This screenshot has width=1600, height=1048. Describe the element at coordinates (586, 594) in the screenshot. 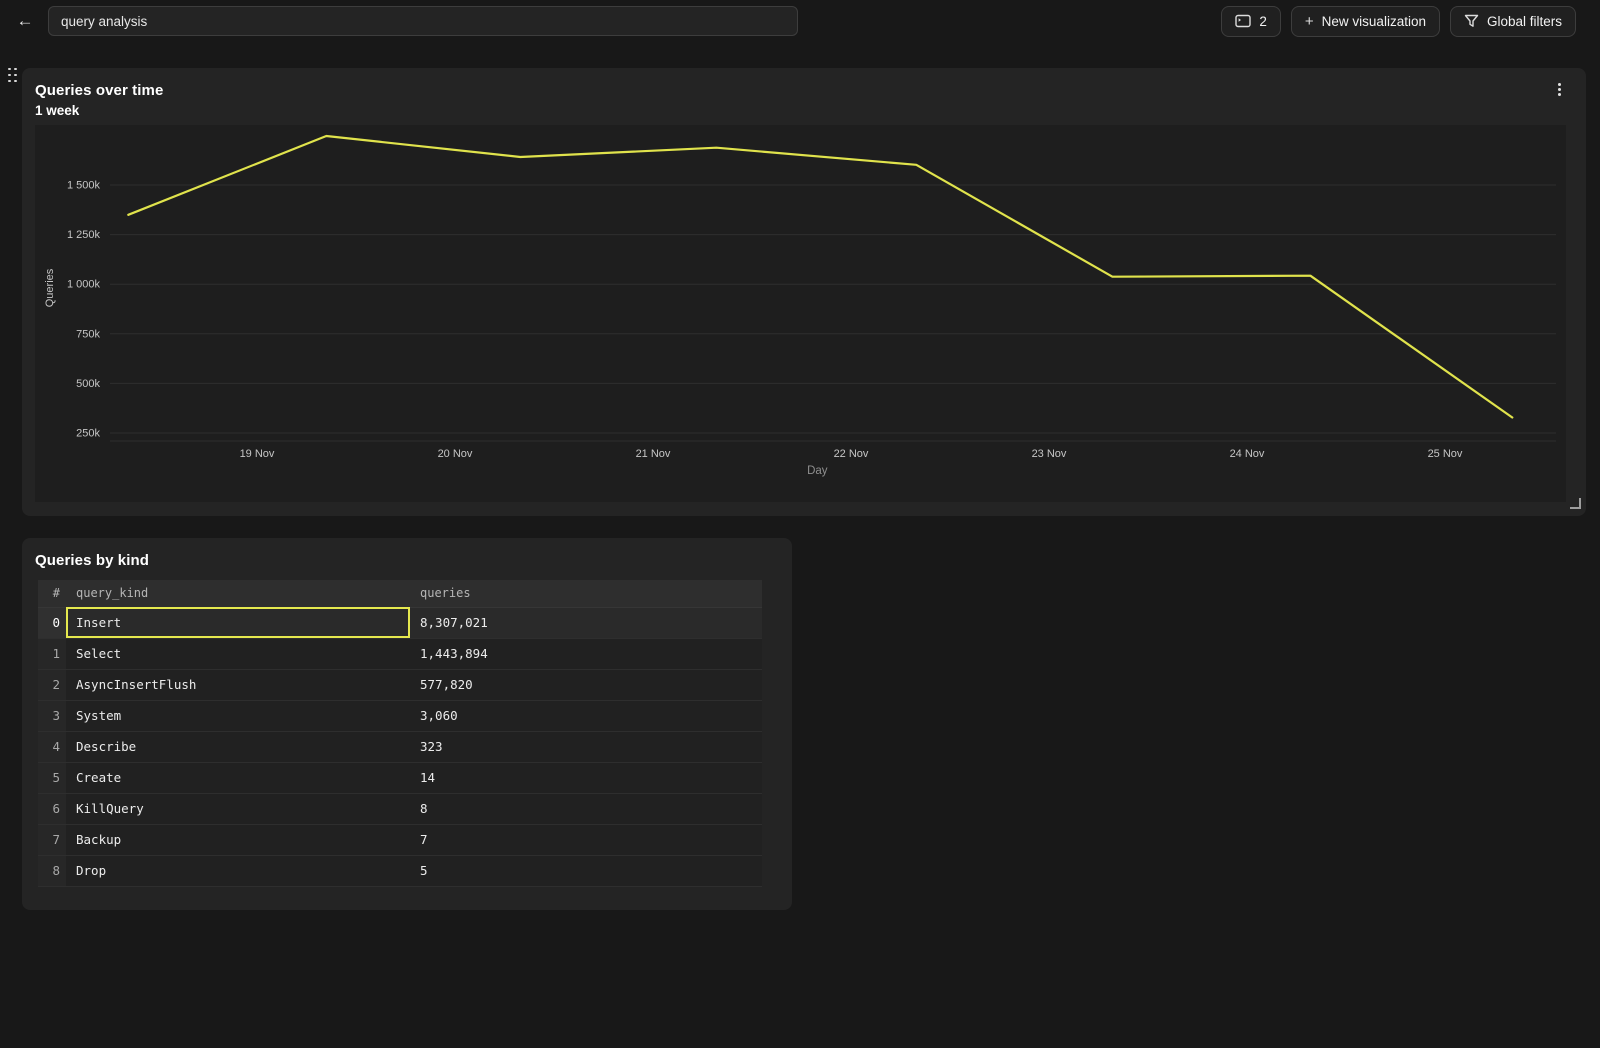

I see `col-header-queries: queries` at that location.